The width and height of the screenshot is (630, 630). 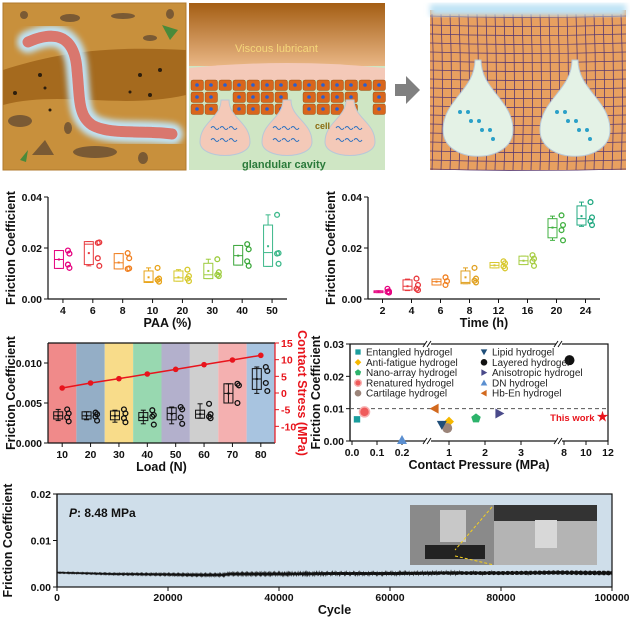 I want to click on axis-break-gap, so click(x=428, y=441).